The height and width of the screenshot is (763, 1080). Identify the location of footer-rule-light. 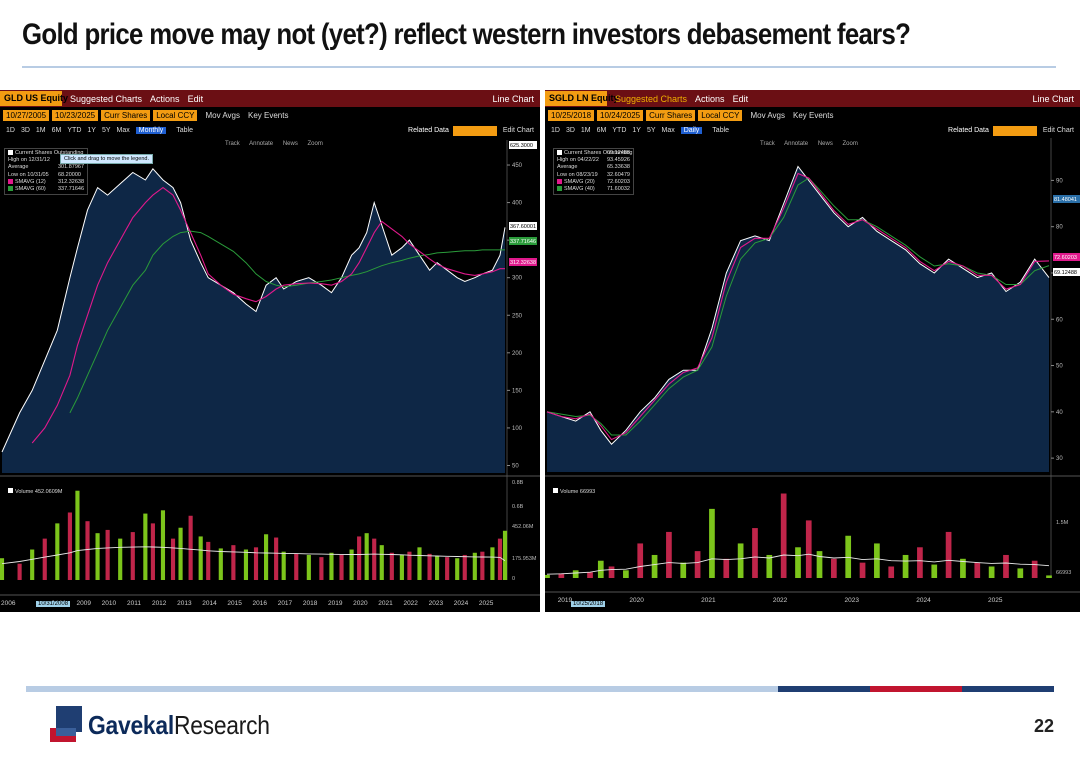
(402, 689).